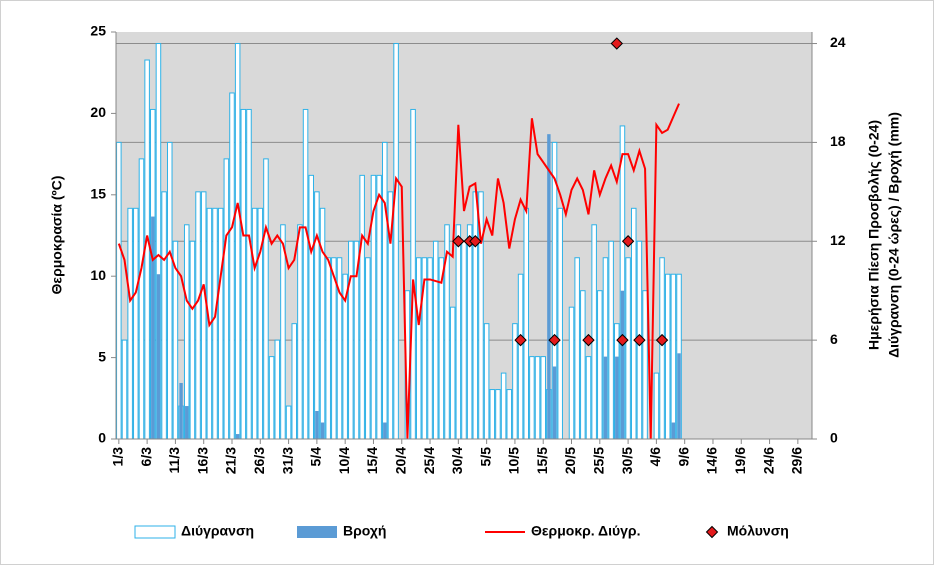 Image resolution: width=935 pixels, height=566 pixels. Describe the element at coordinates (542, 460) in the screenshot. I see `x-tick-label: 15/5` at that location.